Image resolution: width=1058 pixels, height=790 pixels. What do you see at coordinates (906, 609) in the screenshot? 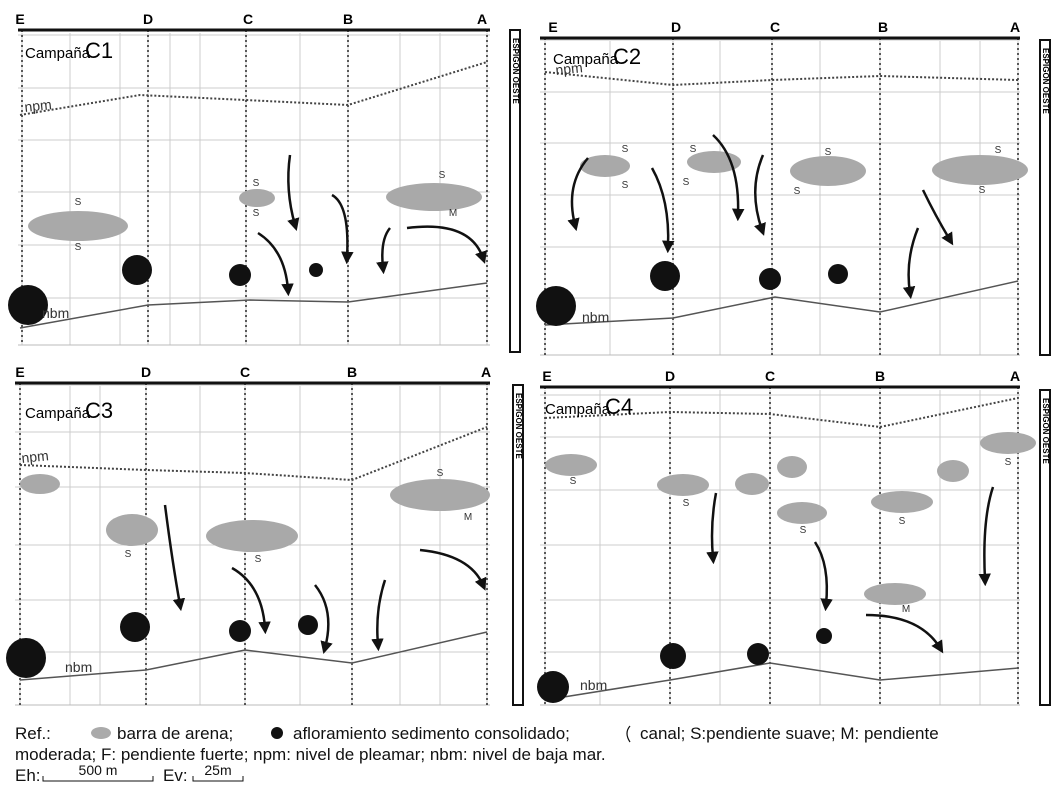
I see `slope-mark: M` at bounding box center [906, 609].